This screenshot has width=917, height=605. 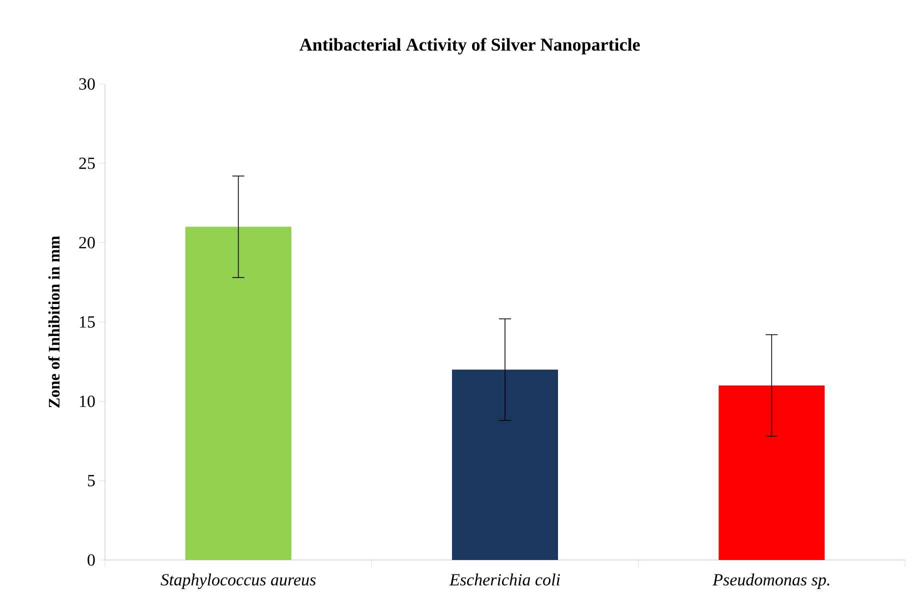 I want to click on y-tick-label: 30, so click(x=87, y=84).